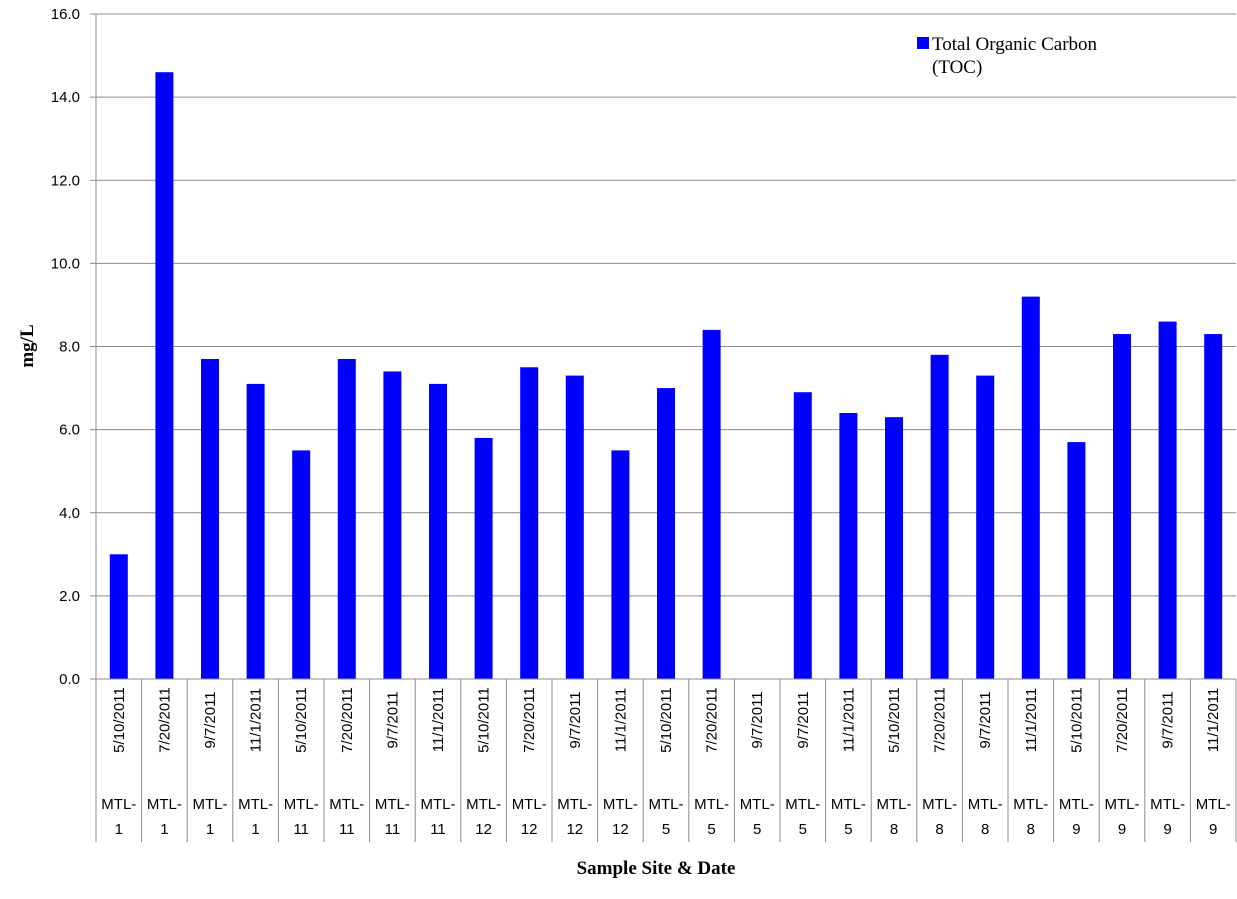 The height and width of the screenshot is (899, 1237). Describe the element at coordinates (69, 347) in the screenshot. I see `y-tick-label: 8.0` at that location.